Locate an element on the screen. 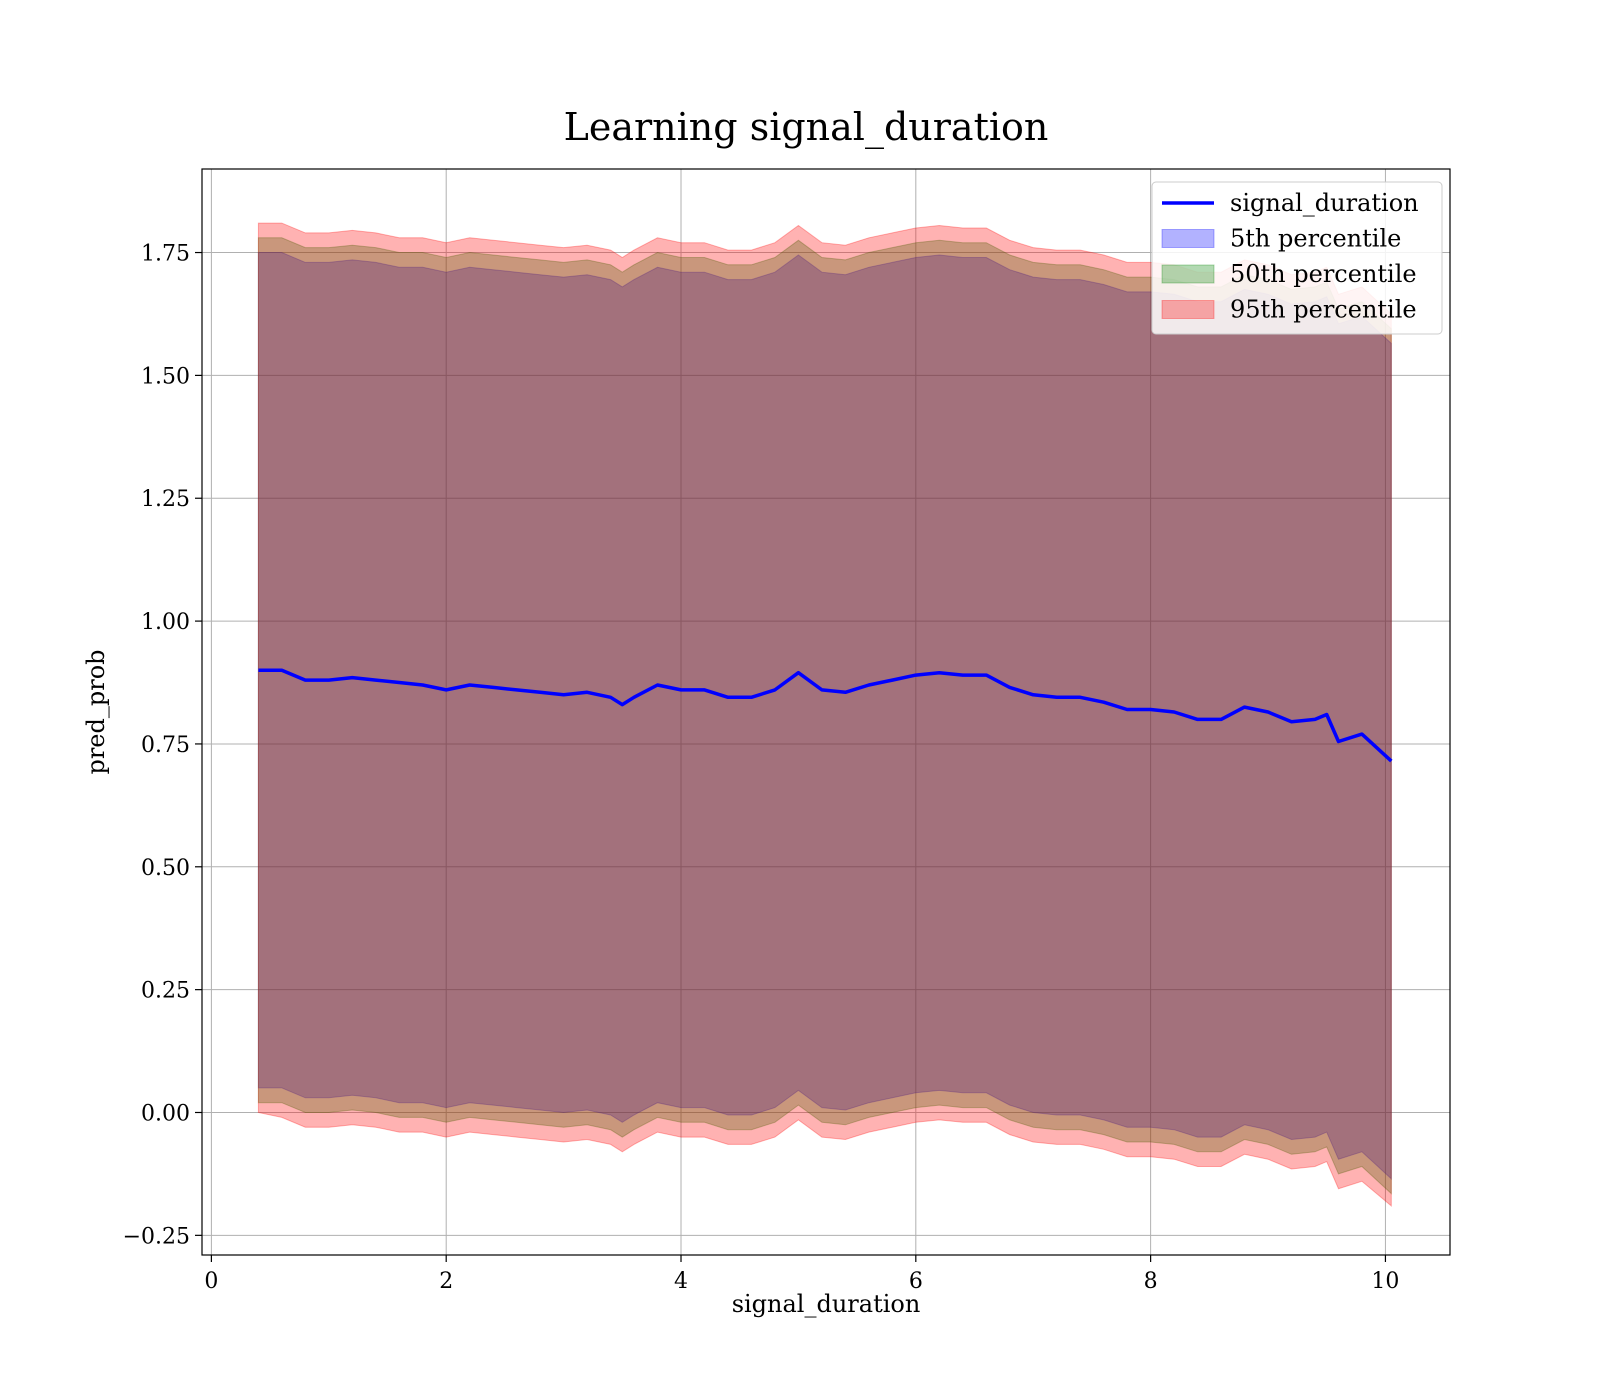 This screenshot has width=1600, height=1400. series-lines is located at coordinates (825, 715).